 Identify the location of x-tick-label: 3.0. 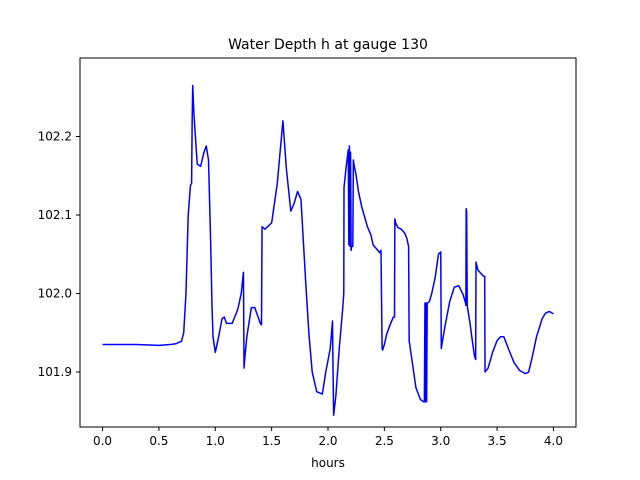
(440, 441).